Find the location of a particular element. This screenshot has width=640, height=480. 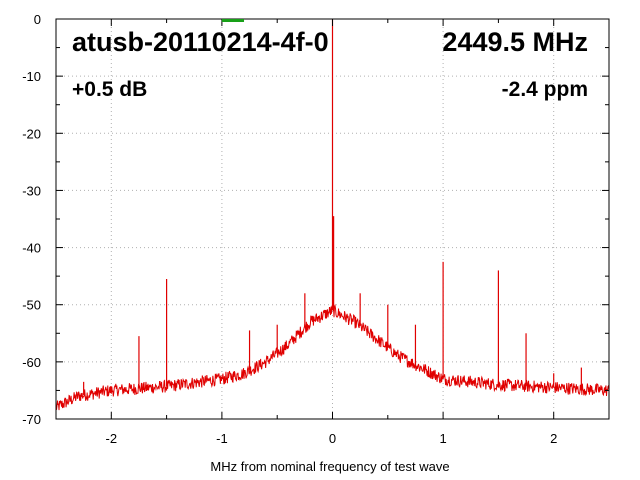

y-tick-label: -60 is located at coordinates (31, 362).